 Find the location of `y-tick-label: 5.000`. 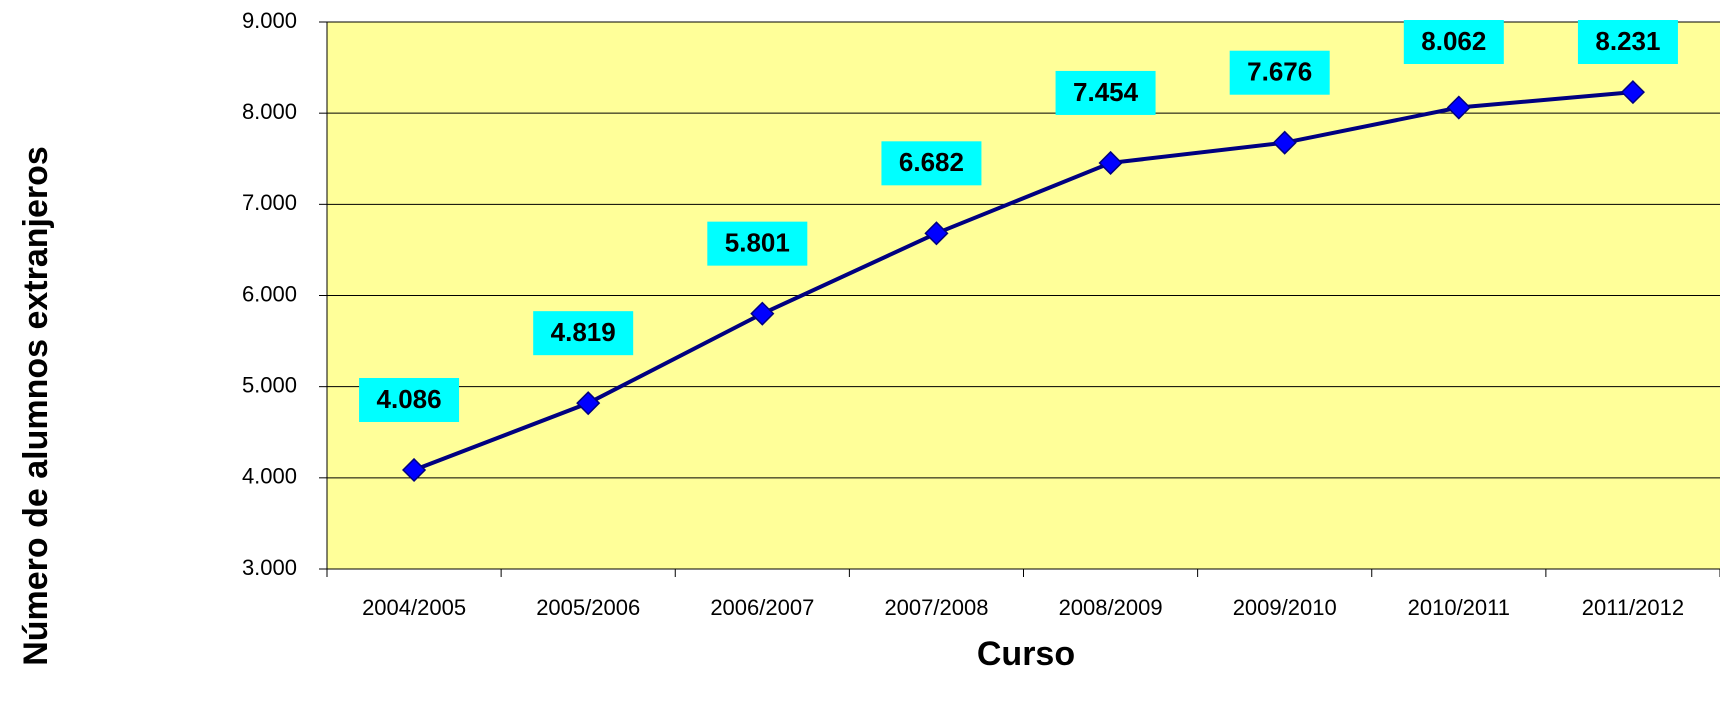

y-tick-label: 5.000 is located at coordinates (269, 384).